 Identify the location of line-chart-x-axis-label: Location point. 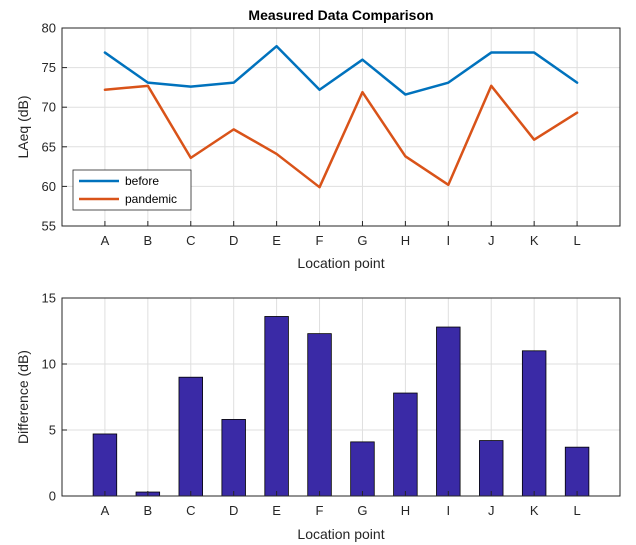
(340, 263).